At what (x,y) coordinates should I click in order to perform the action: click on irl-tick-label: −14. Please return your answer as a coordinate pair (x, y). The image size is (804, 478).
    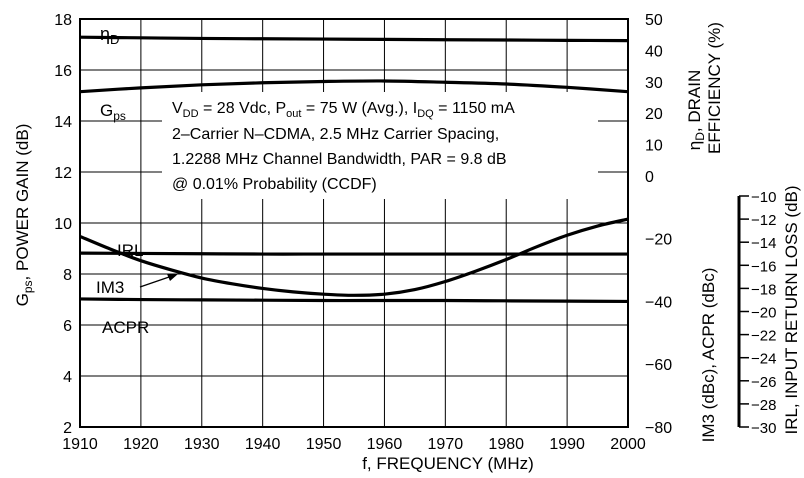
    Looking at the image, I should click on (763, 243).